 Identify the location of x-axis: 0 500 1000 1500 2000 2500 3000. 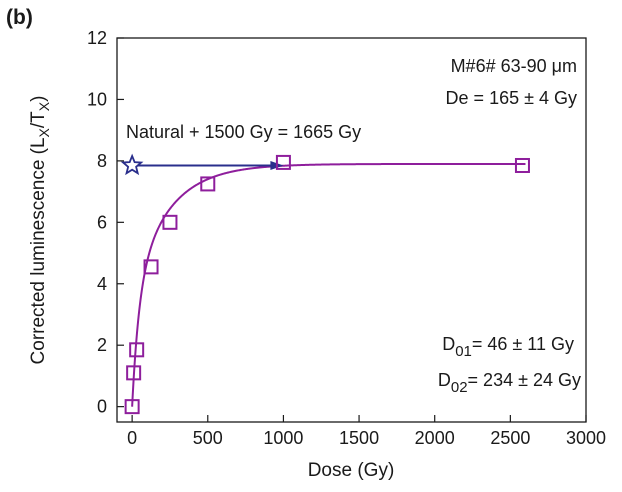
(366, 431).